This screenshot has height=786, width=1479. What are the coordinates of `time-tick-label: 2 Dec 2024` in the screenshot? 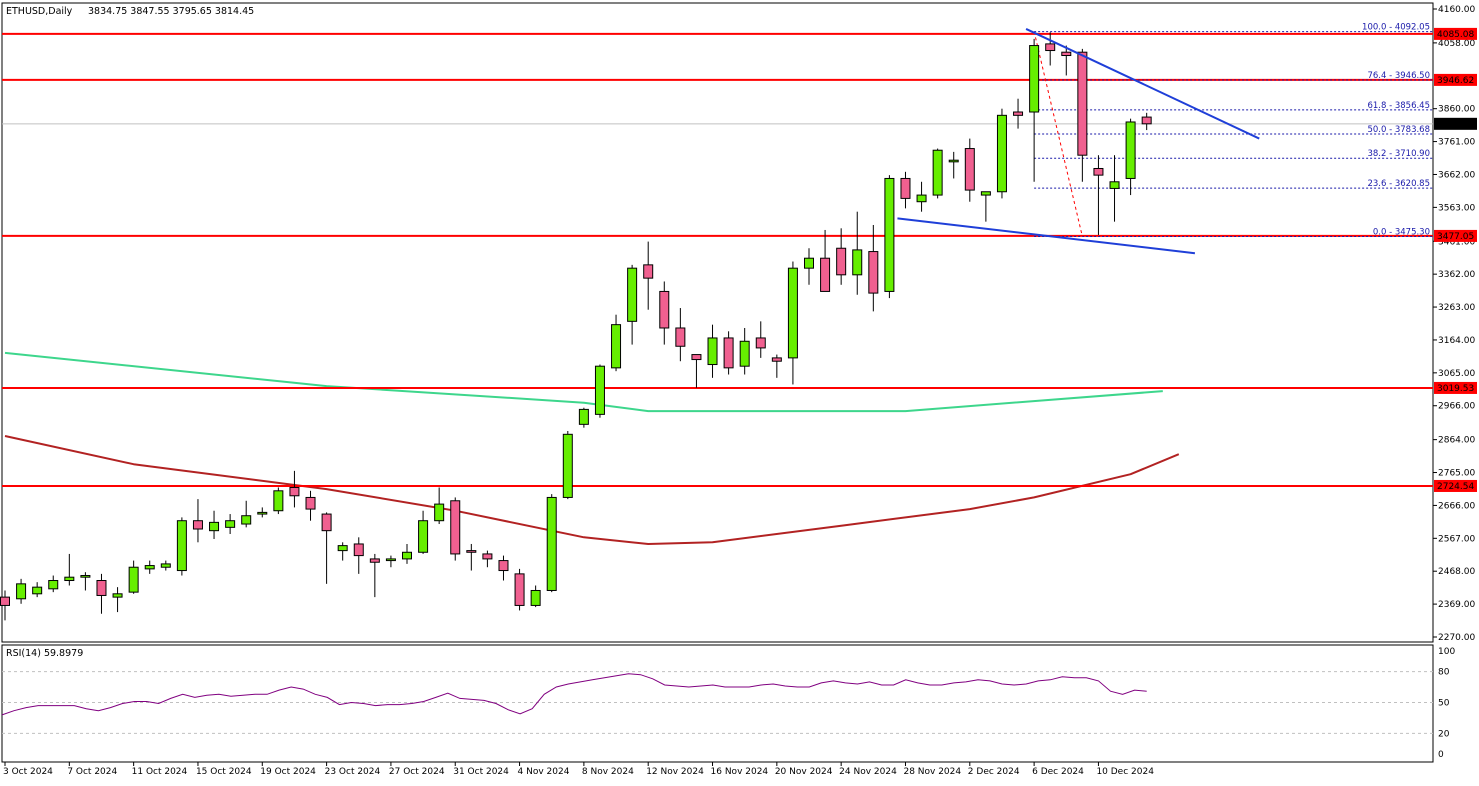 It's located at (994, 772).